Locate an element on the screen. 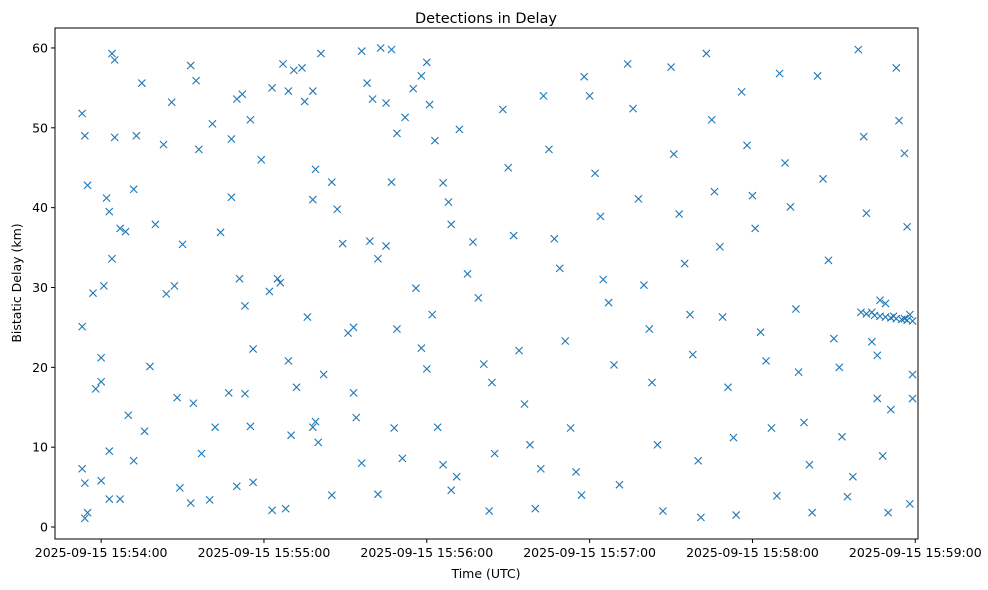 Image resolution: width=988 pixels, height=590 pixels. y-tick-label: 20 is located at coordinates (40, 367).